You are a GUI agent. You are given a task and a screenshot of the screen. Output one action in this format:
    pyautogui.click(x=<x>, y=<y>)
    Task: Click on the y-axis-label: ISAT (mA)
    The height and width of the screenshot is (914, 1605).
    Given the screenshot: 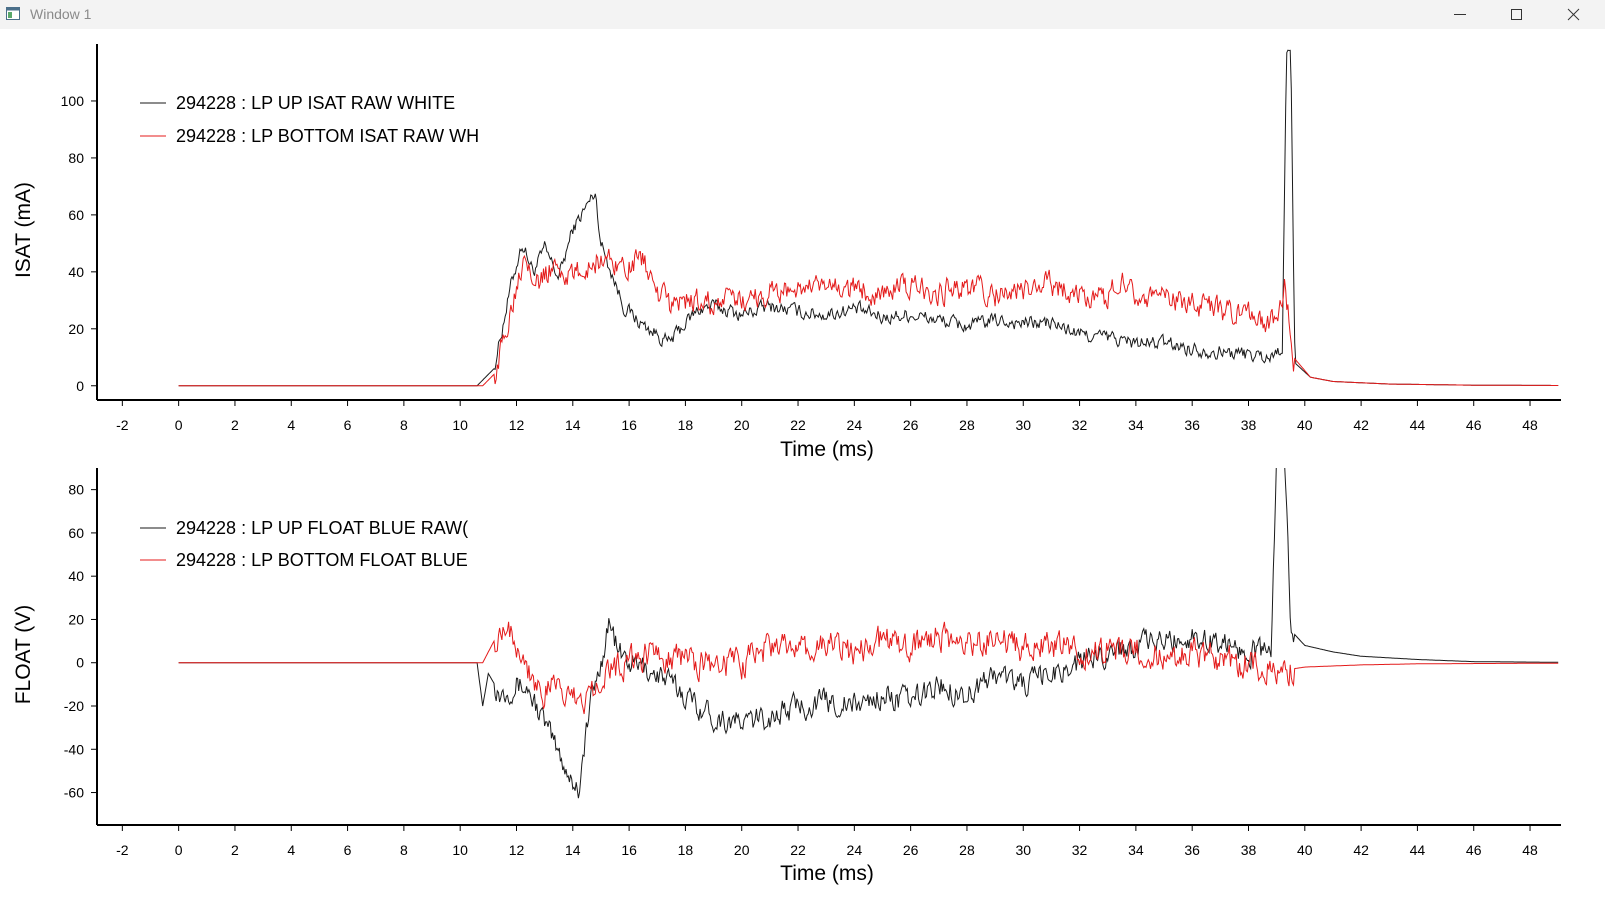 What is the action you would take?
    pyautogui.click(x=23, y=230)
    